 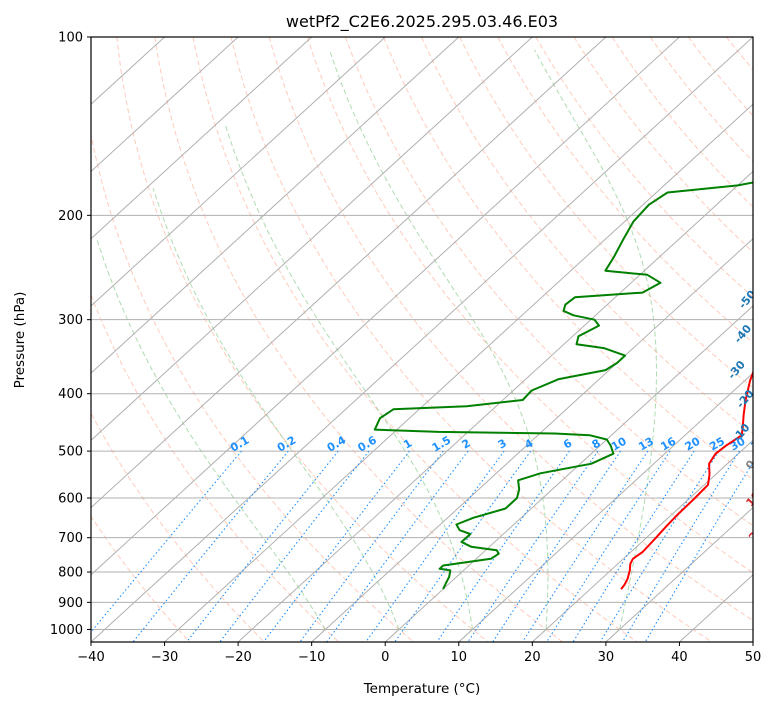 What do you see at coordinates (311, 657) in the screenshot?
I see `x-tick-label: −10` at bounding box center [311, 657].